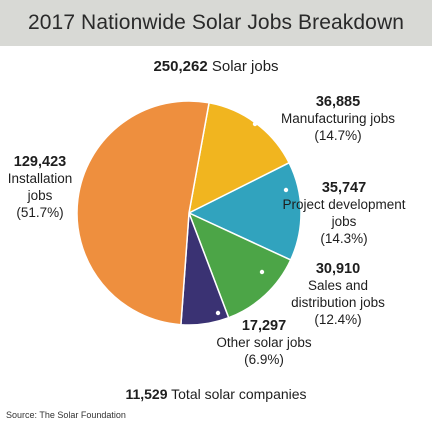 Image resolution: width=432 pixels, height=433 pixels. I want to click on total-companies-label: Total solar companies, so click(239, 394).